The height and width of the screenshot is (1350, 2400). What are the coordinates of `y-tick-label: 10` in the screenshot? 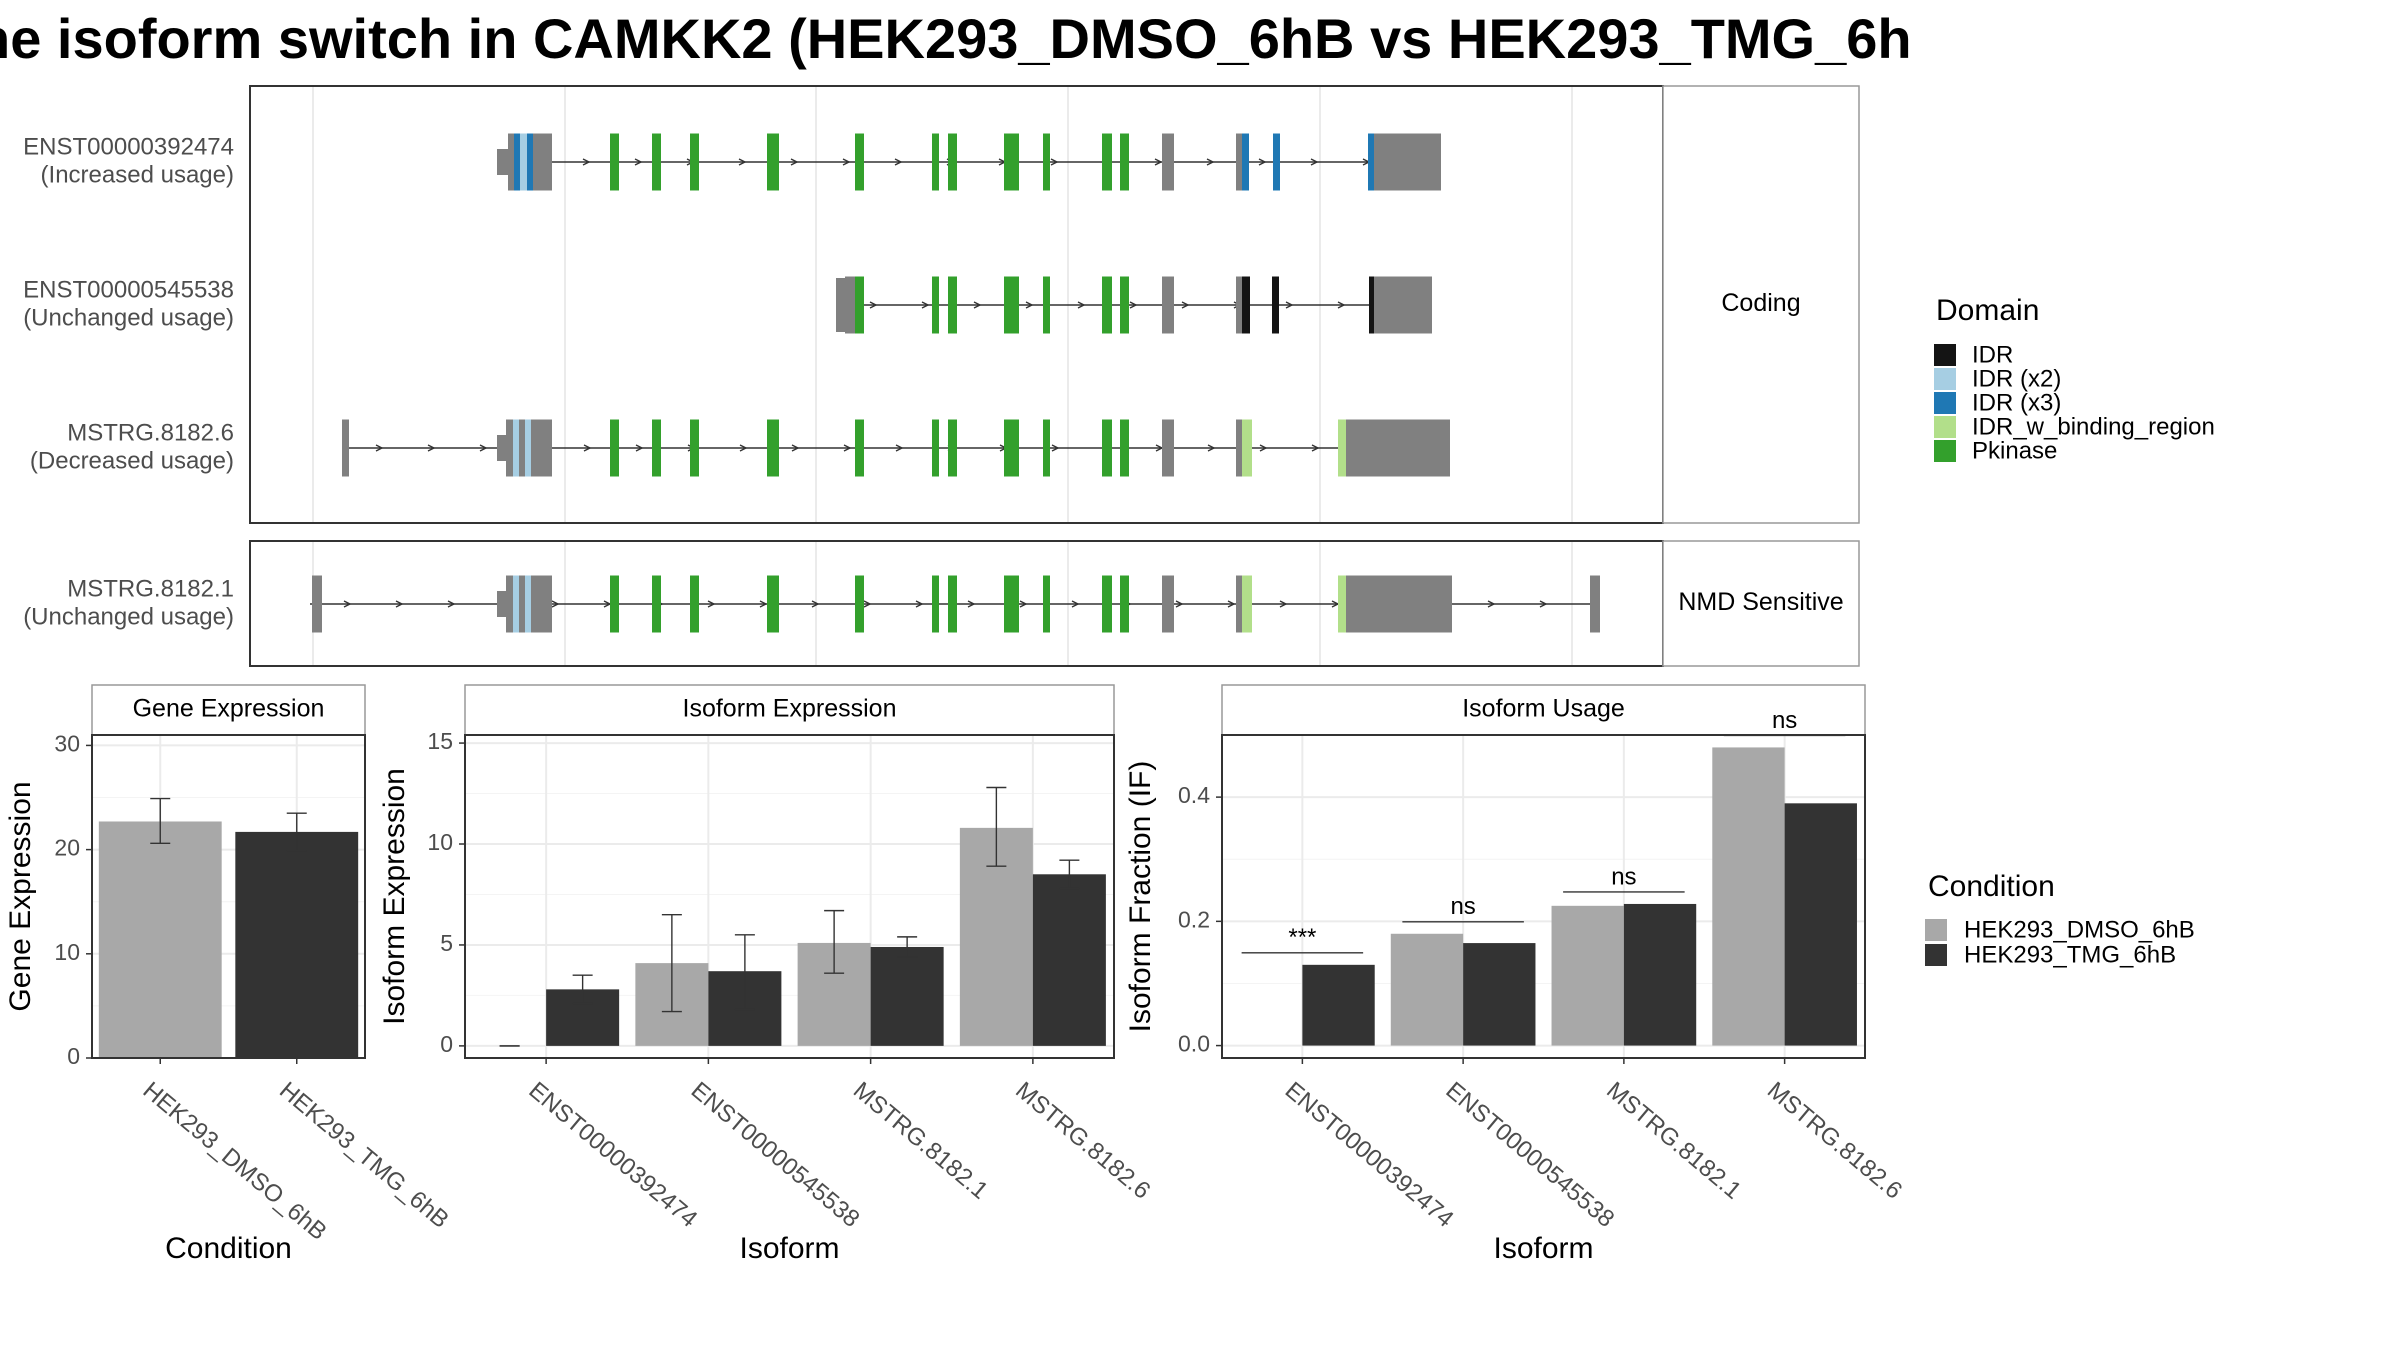 It's located at (440, 842).